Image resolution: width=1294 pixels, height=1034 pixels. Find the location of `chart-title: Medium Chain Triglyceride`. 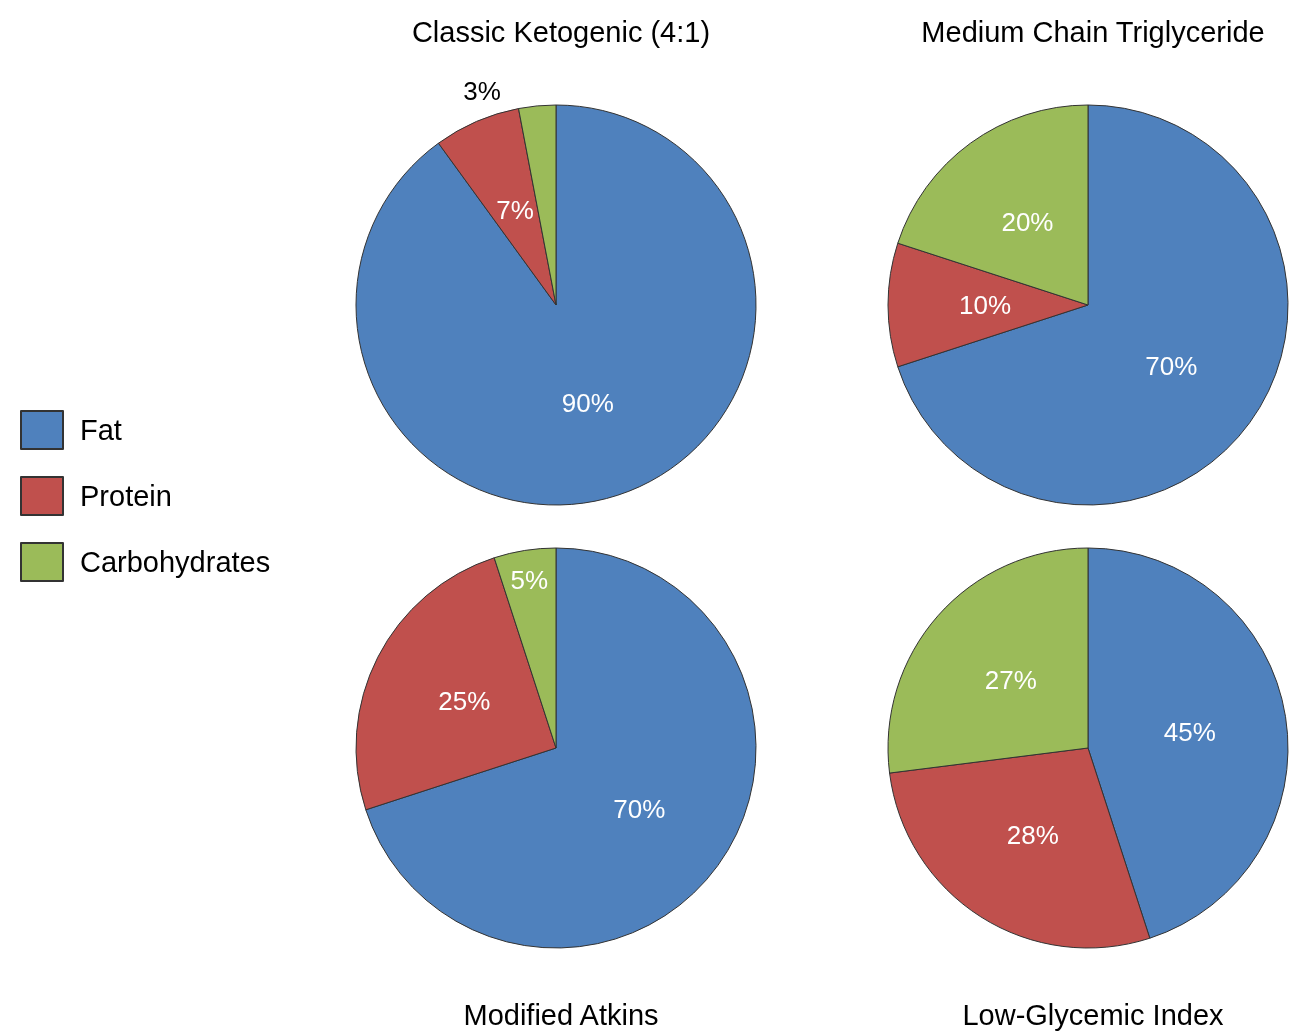

chart-title: Medium Chain Triglyceride is located at coordinates (1093, 31).